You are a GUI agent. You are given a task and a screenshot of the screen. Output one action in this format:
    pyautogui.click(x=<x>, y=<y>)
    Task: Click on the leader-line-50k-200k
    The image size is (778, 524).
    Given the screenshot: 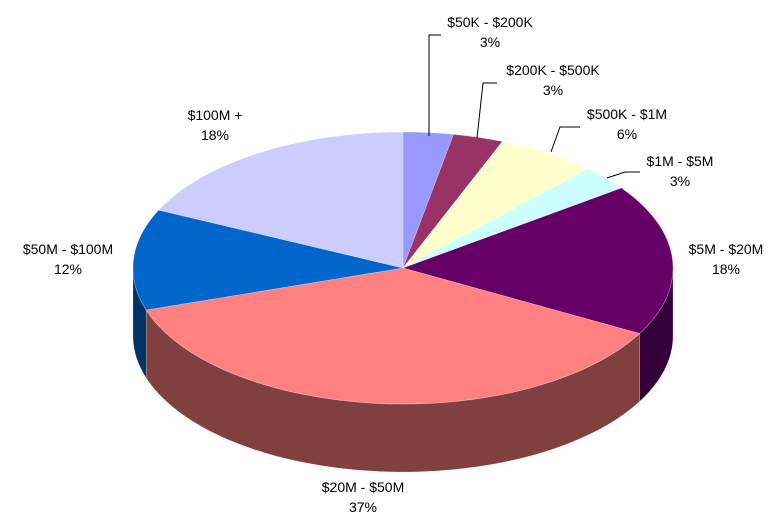 What is the action you would take?
    pyautogui.click(x=434, y=85)
    